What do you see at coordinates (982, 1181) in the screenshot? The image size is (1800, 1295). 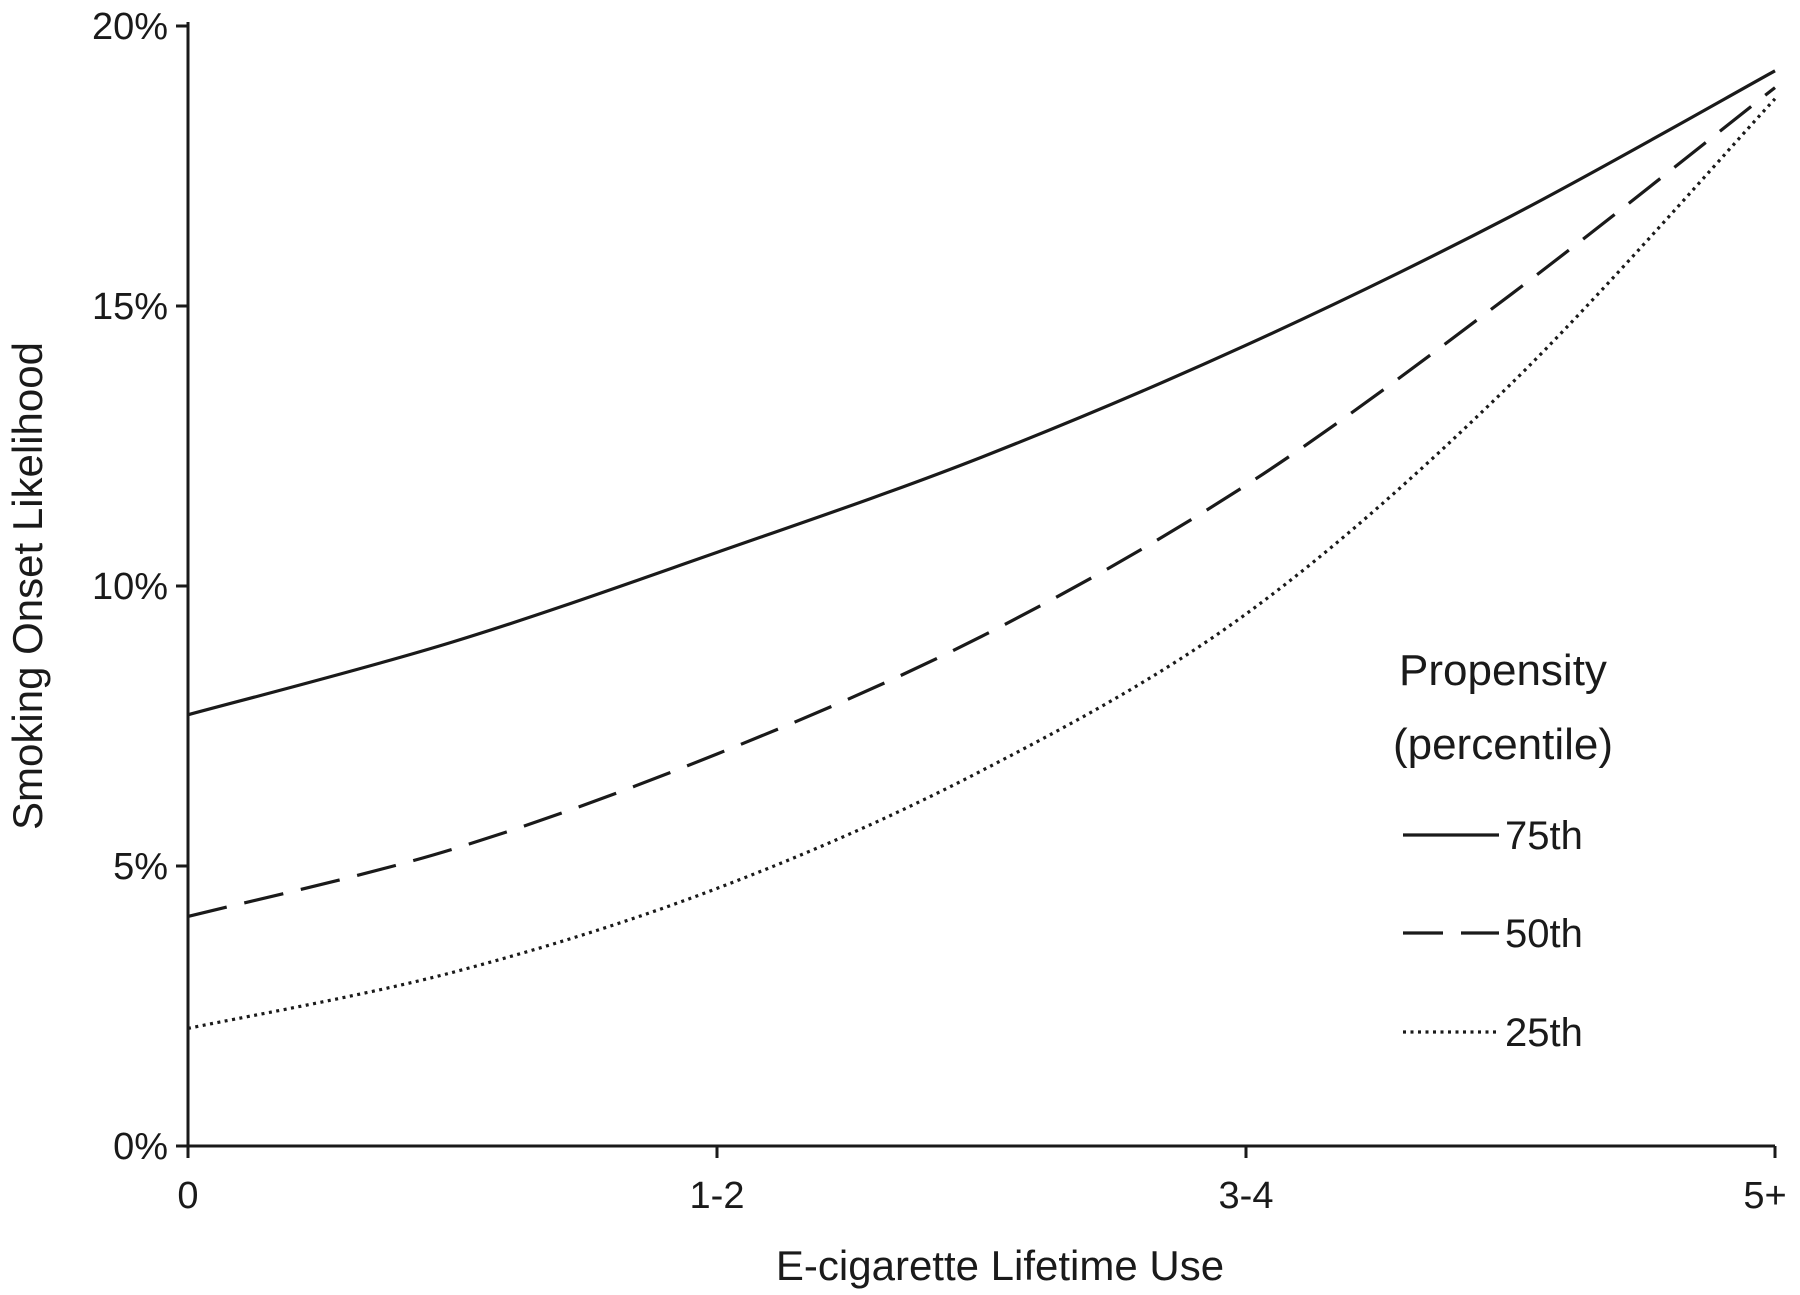 I see `x-axis-ticks: 0 1-2 3-4 5+` at bounding box center [982, 1181].